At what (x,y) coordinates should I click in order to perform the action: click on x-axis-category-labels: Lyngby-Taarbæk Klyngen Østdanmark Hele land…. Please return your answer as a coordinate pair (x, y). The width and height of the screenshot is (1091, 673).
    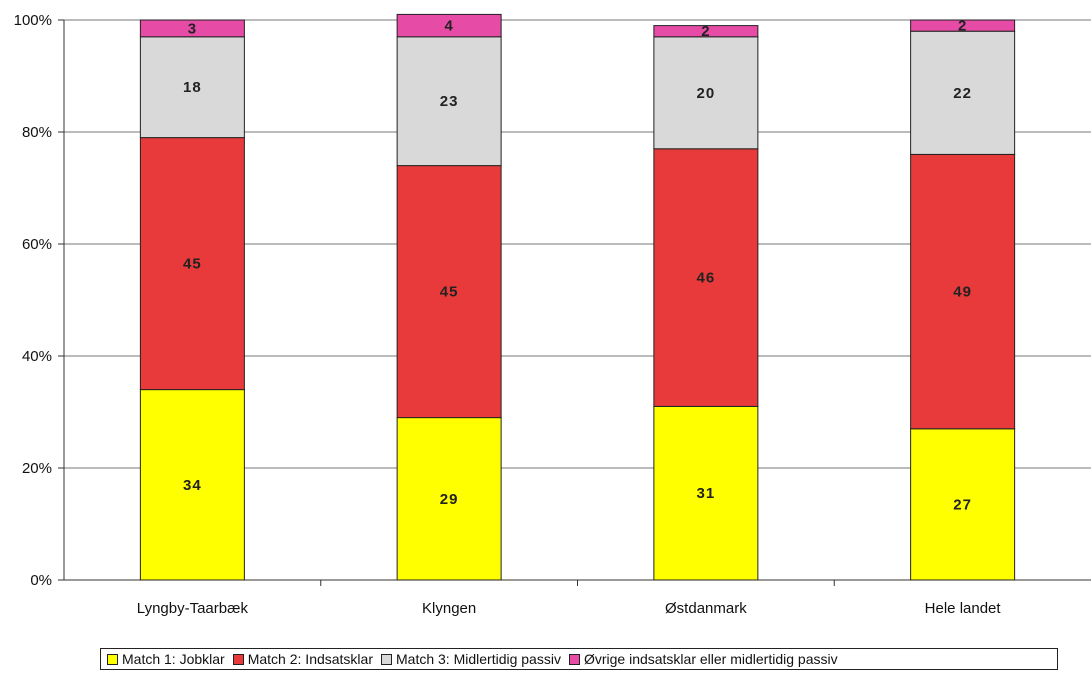
    Looking at the image, I should click on (569, 608).